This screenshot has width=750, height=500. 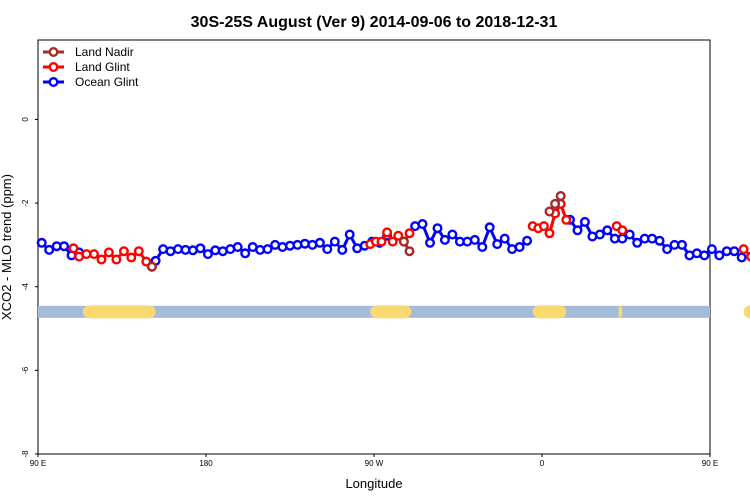 I want to click on legend-label-land-nadir: Land Nadir, so click(x=104, y=52).